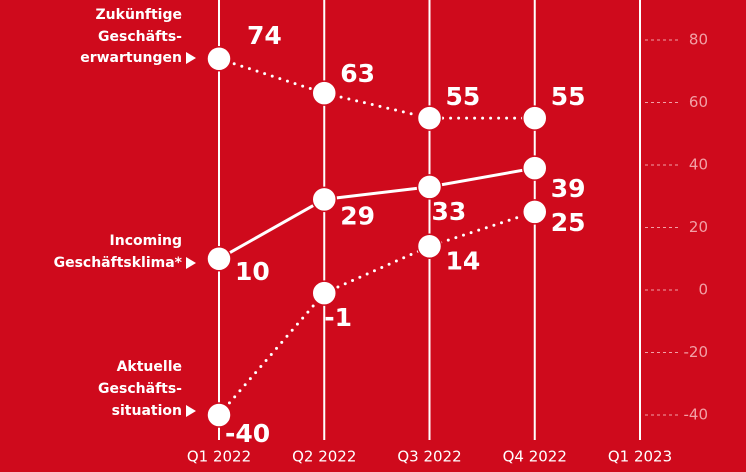  What do you see at coordinates (149, 367) in the screenshot?
I see `legend-line: Aktuelle` at bounding box center [149, 367].